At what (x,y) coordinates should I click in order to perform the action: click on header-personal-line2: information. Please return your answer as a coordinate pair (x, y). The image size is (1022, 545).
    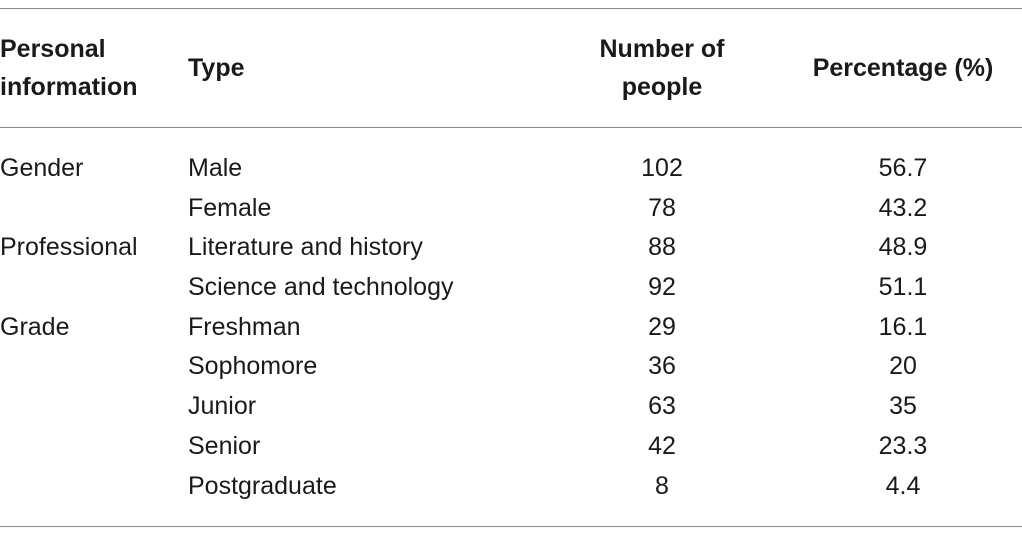
    Looking at the image, I should click on (69, 87).